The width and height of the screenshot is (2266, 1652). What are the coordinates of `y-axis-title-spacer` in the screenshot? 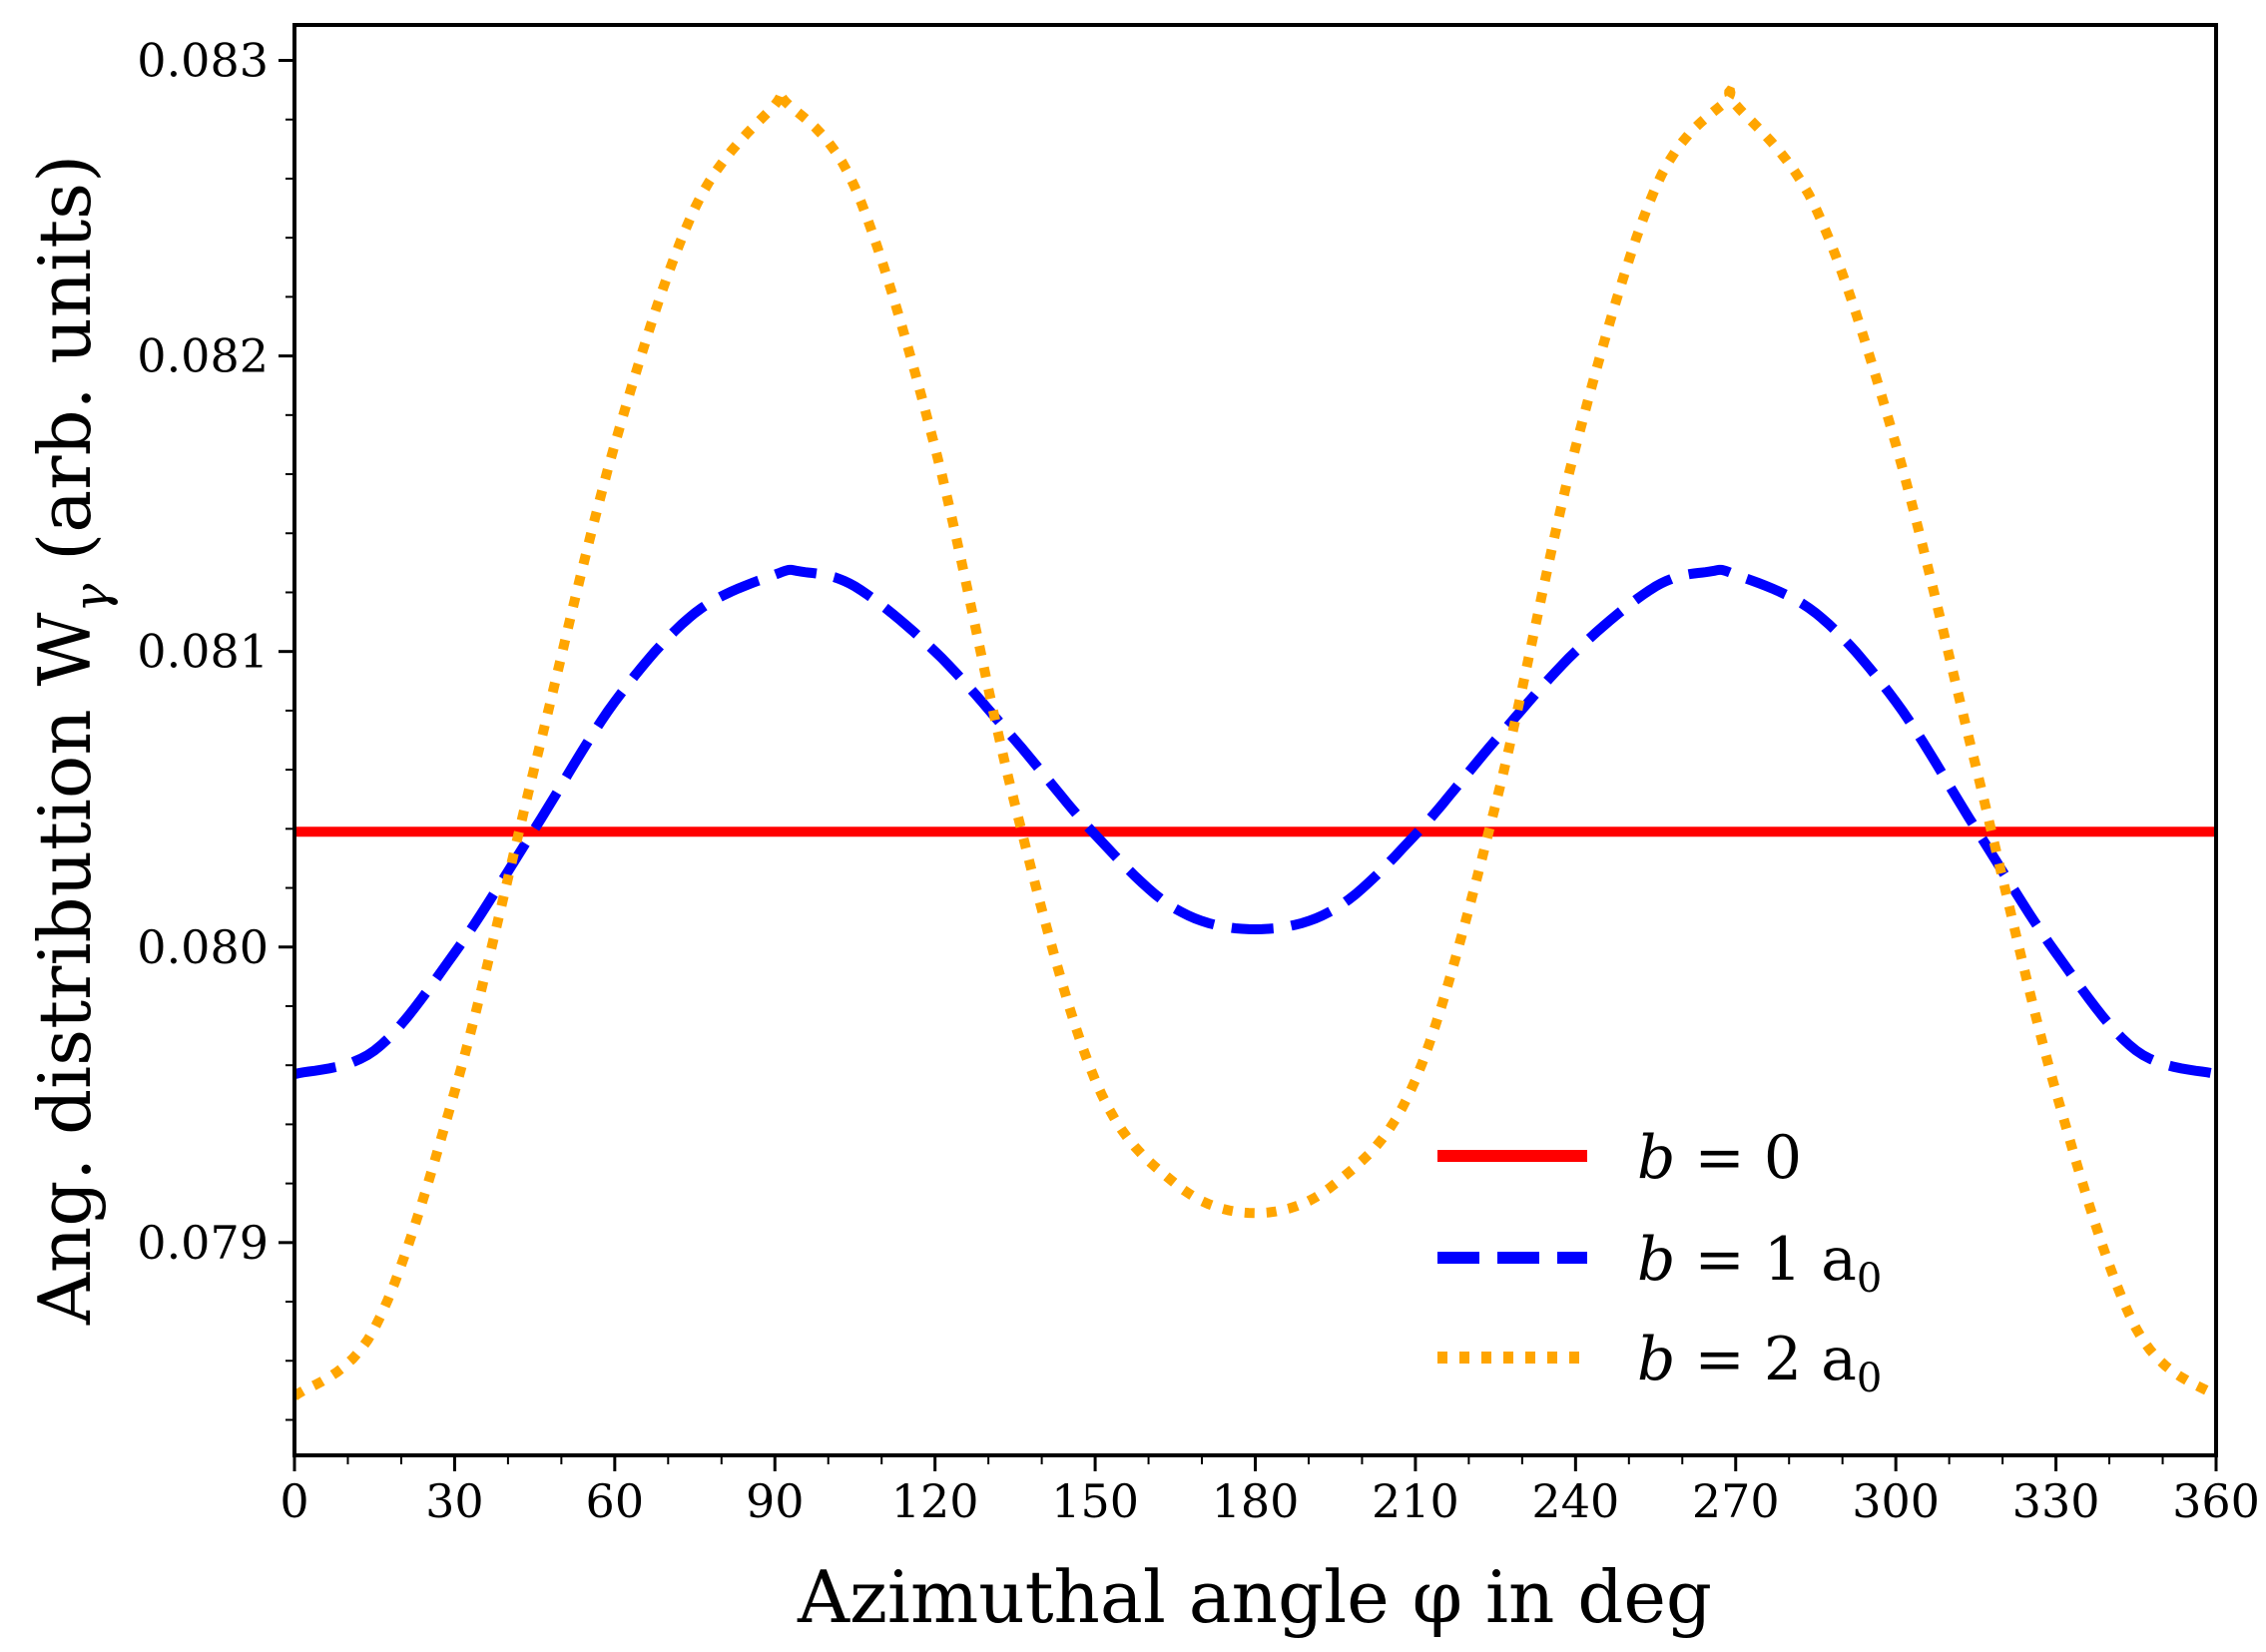 It's located at (65, 572).